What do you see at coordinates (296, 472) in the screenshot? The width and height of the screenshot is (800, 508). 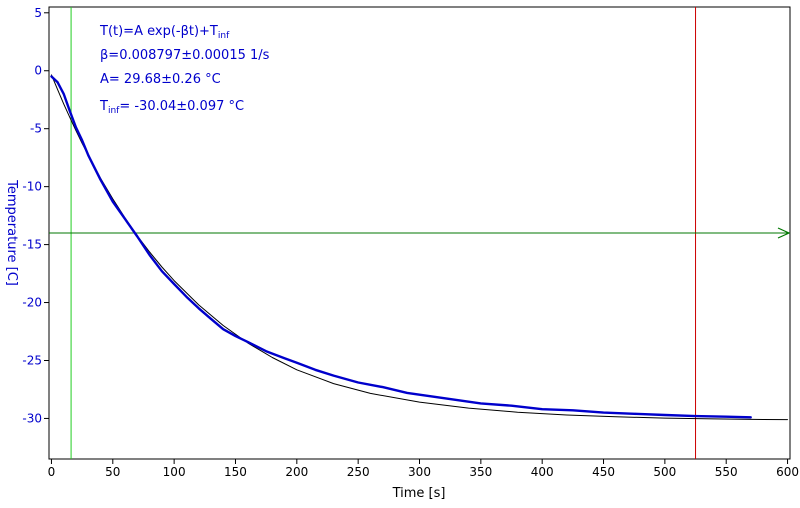 I see `x-tick-label: 200` at bounding box center [296, 472].